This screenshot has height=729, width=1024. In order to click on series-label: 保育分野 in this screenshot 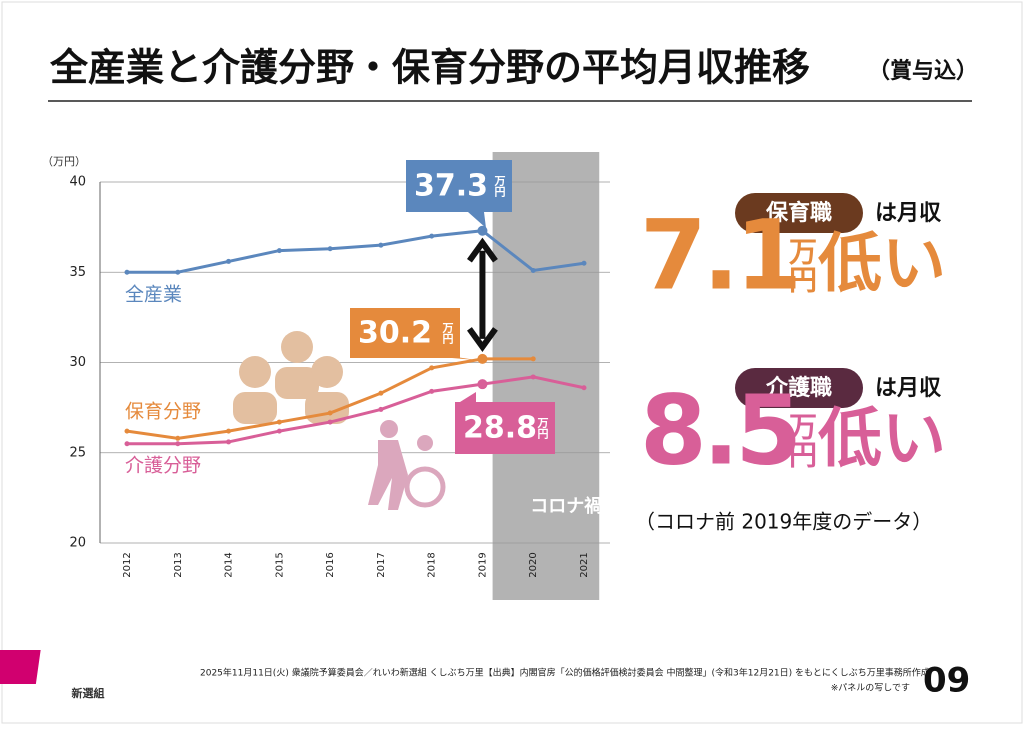, I will do `click(163, 412)`.